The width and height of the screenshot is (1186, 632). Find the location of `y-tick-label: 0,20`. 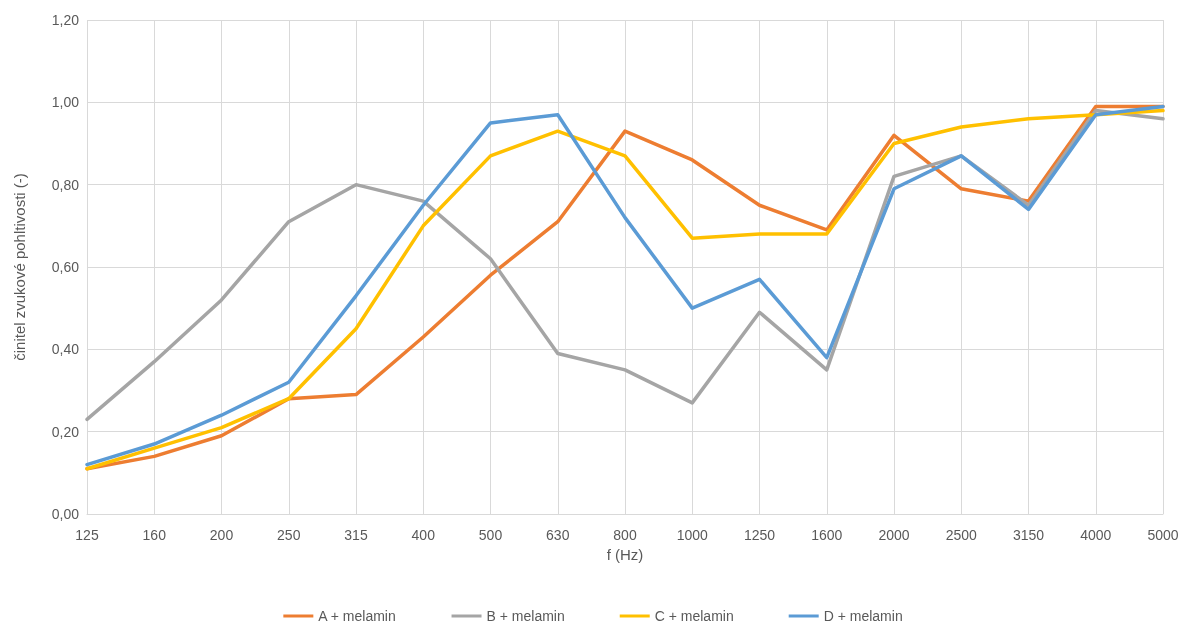

y-tick-label: 0,20 is located at coordinates (65, 431).